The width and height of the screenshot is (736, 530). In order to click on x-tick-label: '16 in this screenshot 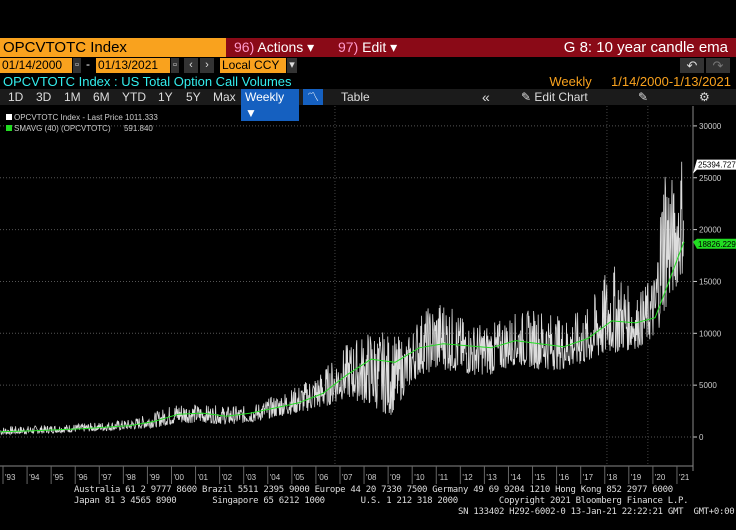, I will do `click(564, 477)`.